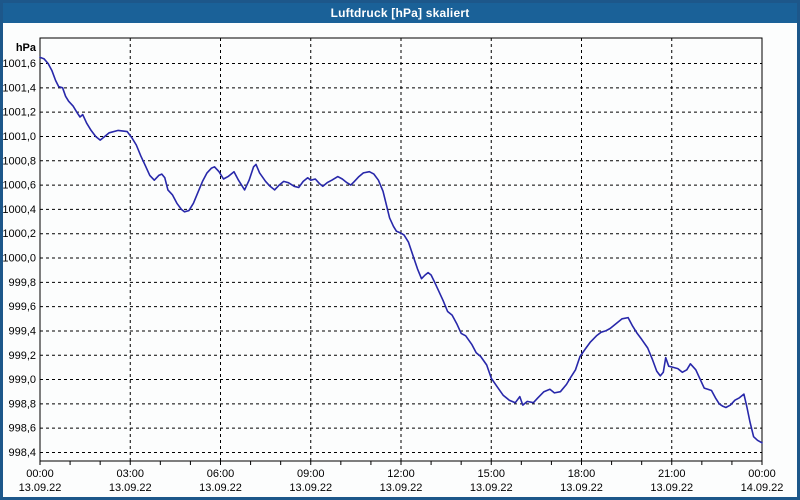  Describe the element at coordinates (19, 210) in the screenshot. I see `y-tick-label: 1000,4` at that location.